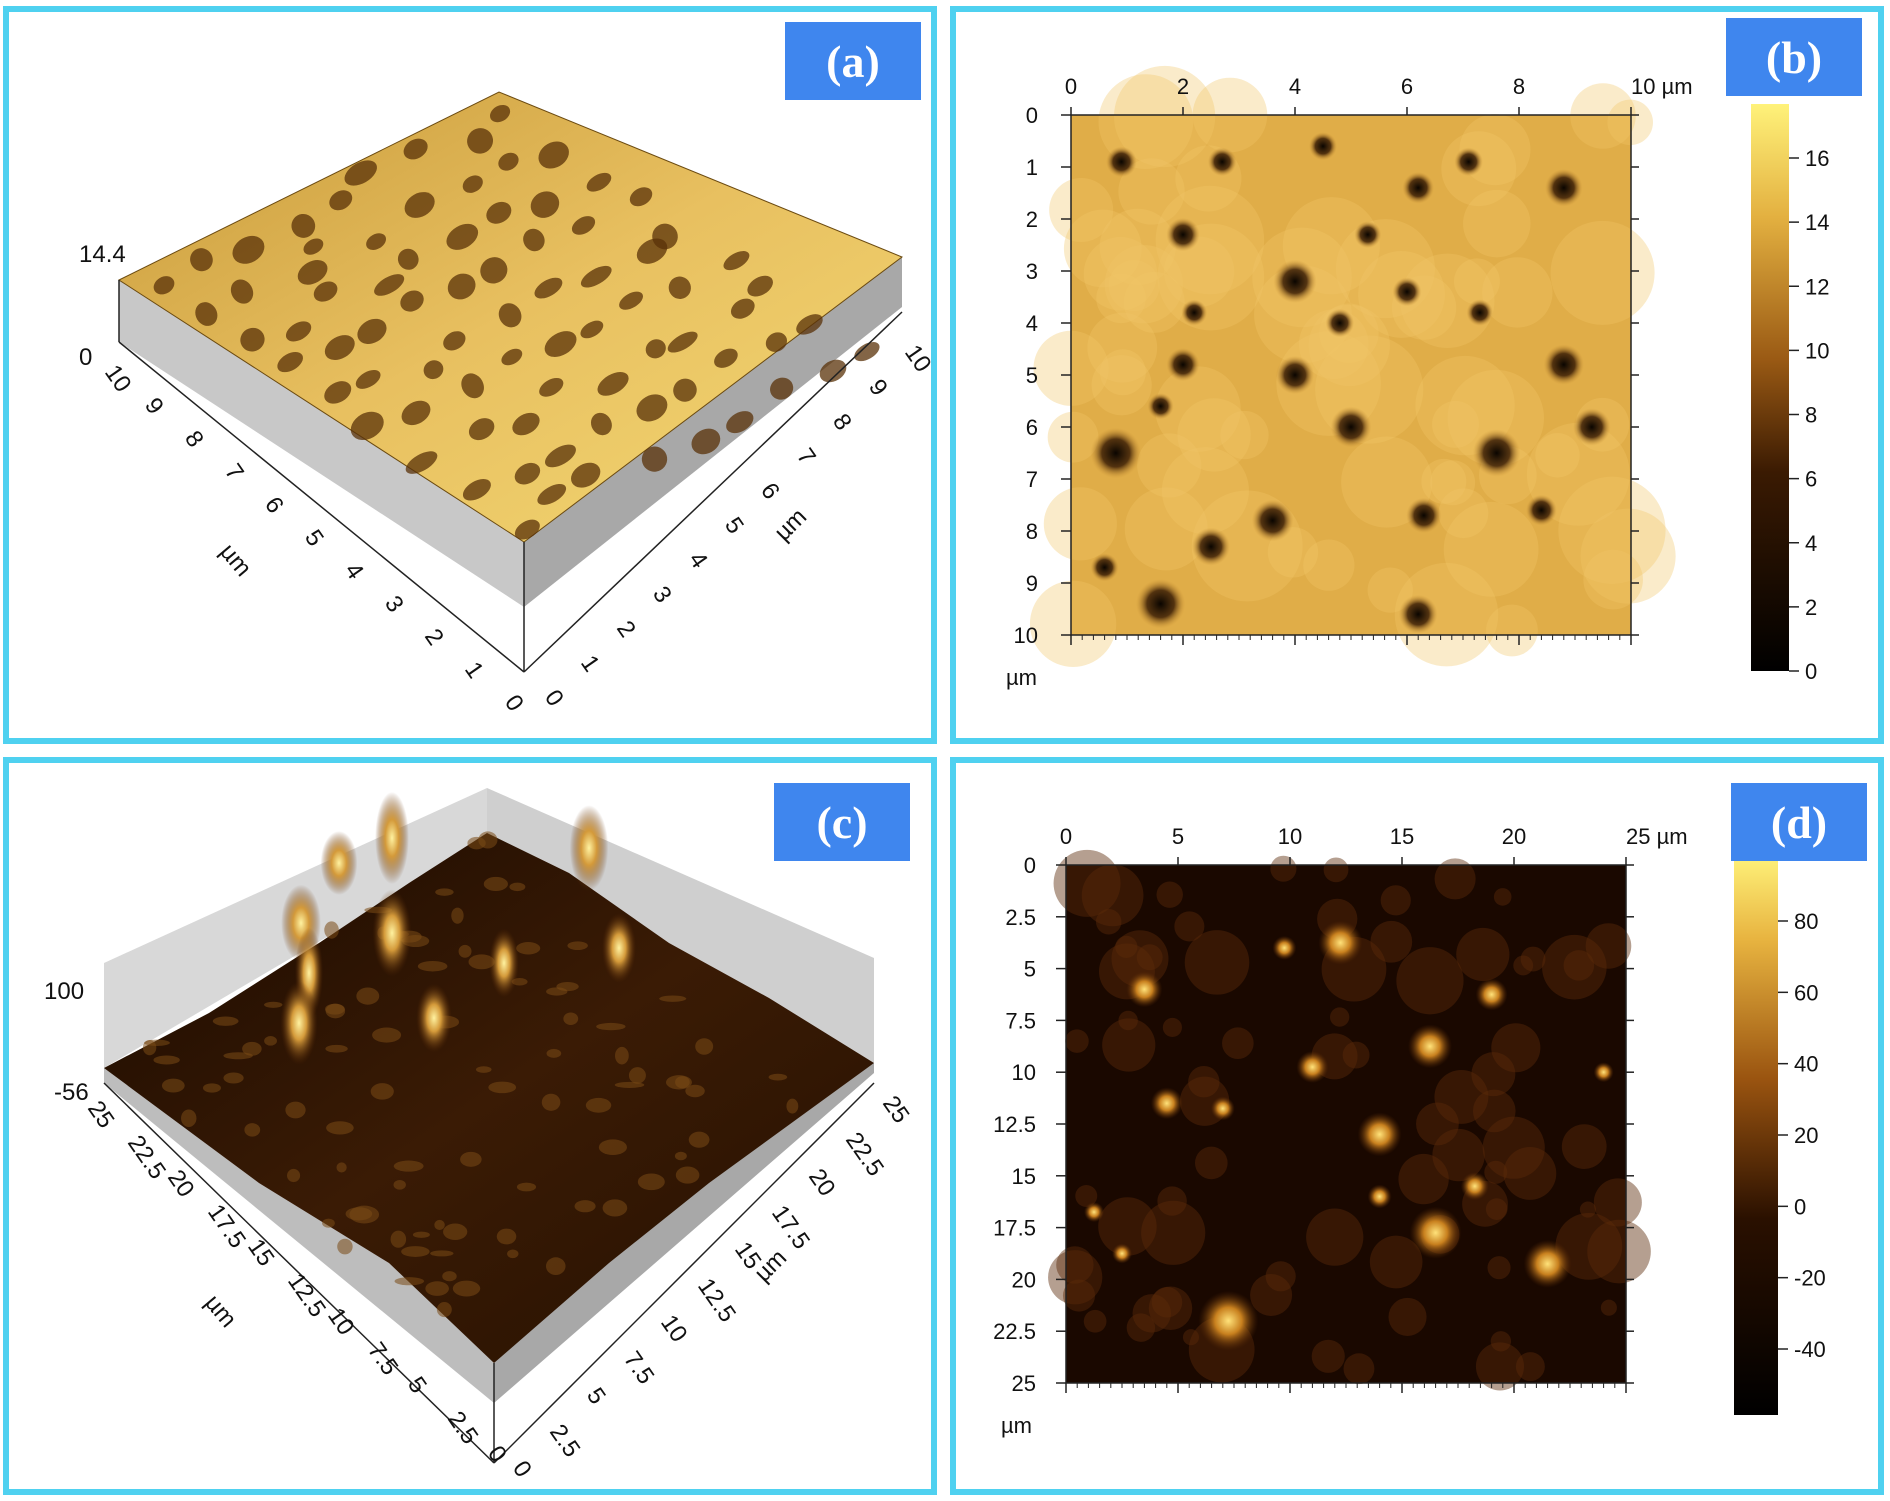  What do you see at coordinates (146, 1157) in the screenshot?
I see `left-axis-tick-label: 22.5` at bounding box center [146, 1157].